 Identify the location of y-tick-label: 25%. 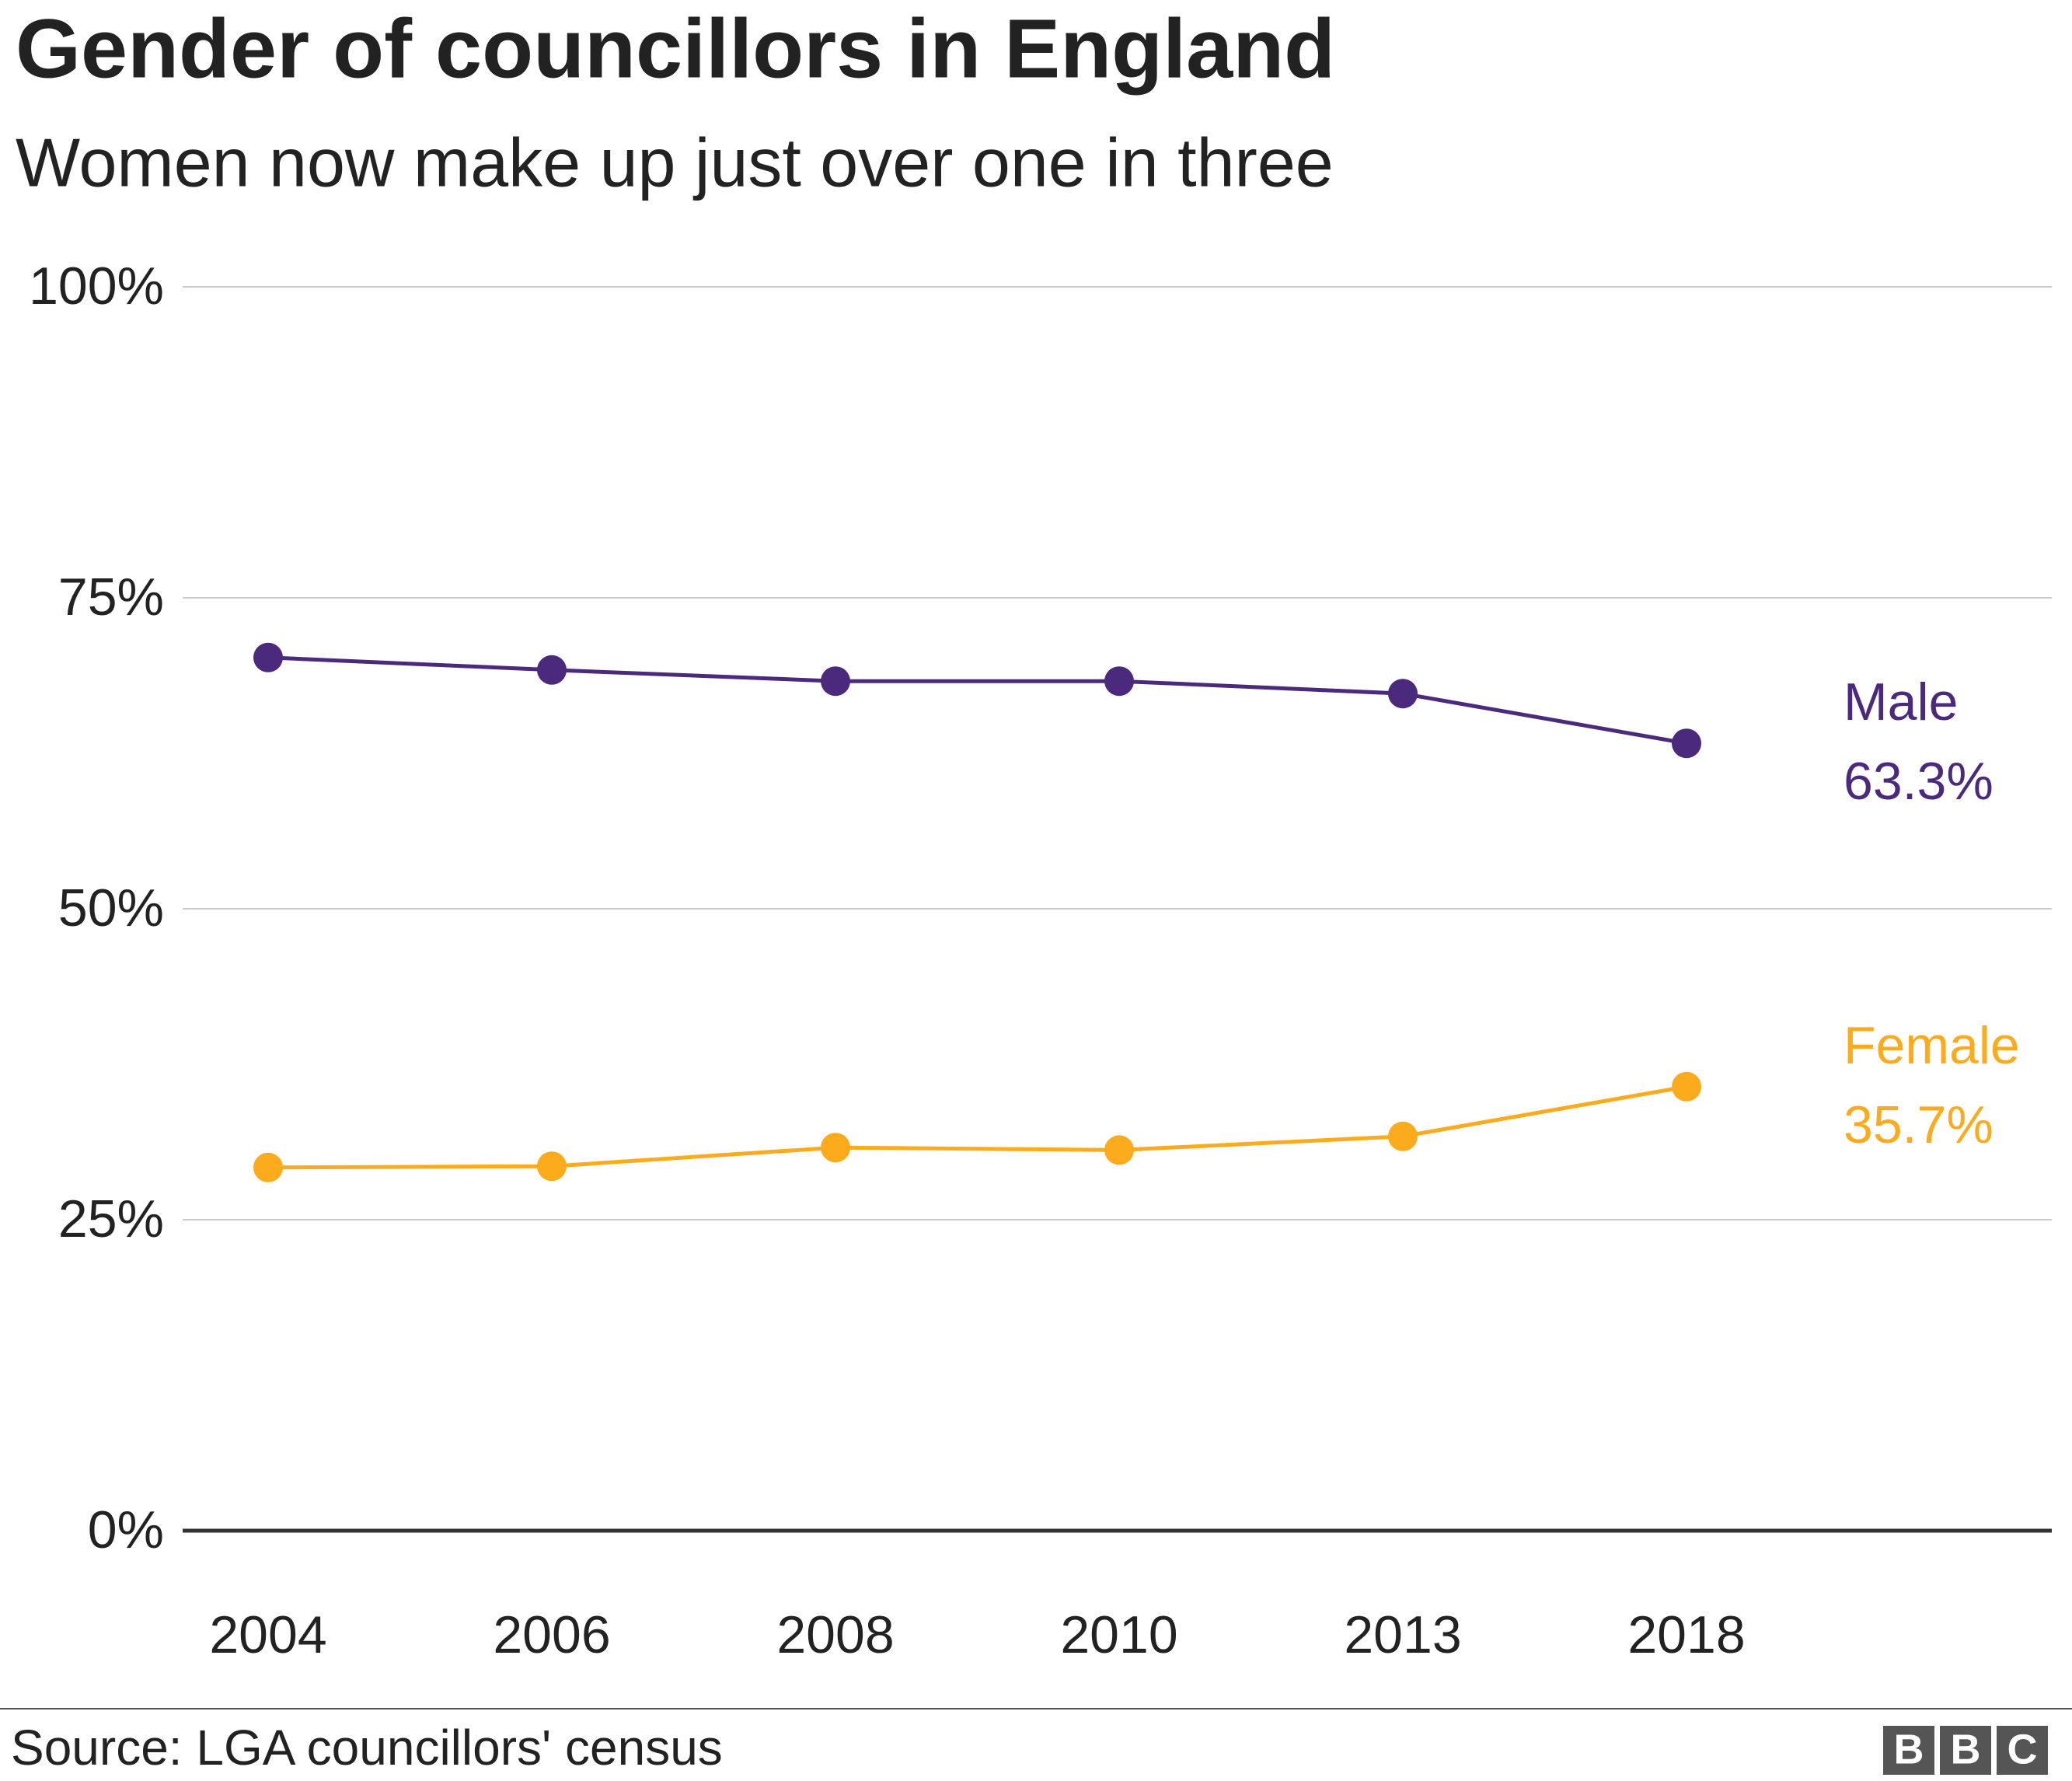
(111, 1218).